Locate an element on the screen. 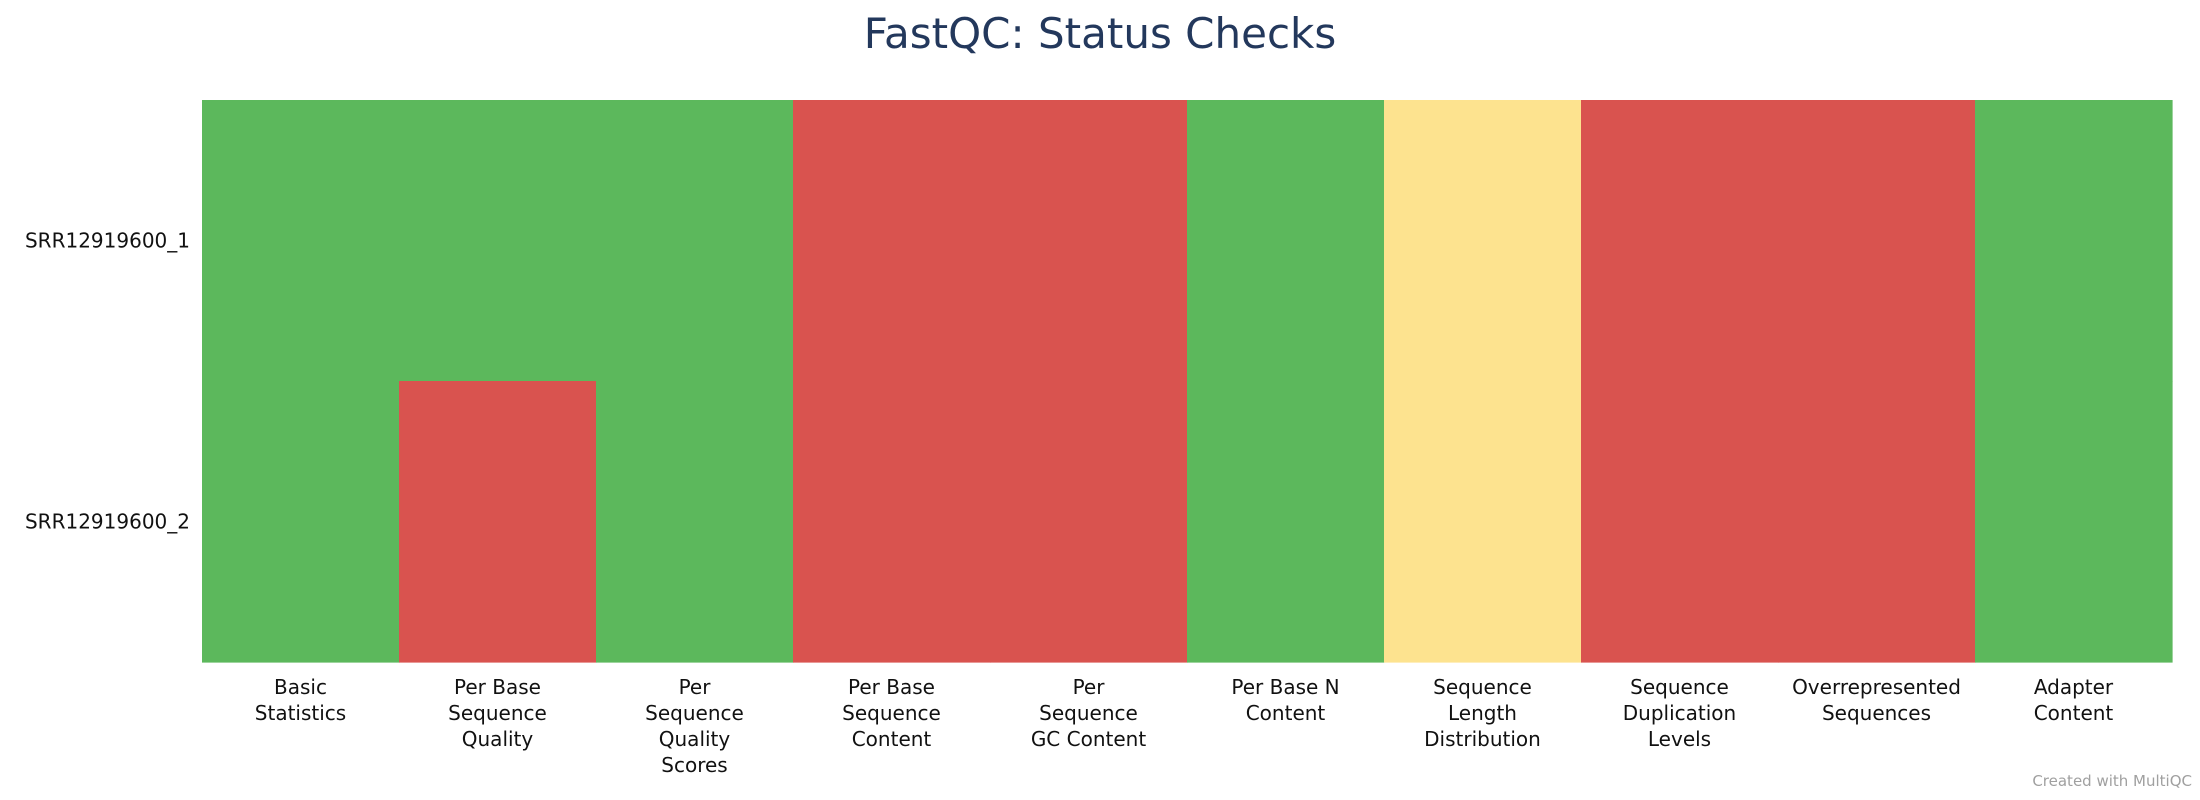 The width and height of the screenshot is (2200, 800). column-label: Per Base Sequence Content is located at coordinates (891, 713).